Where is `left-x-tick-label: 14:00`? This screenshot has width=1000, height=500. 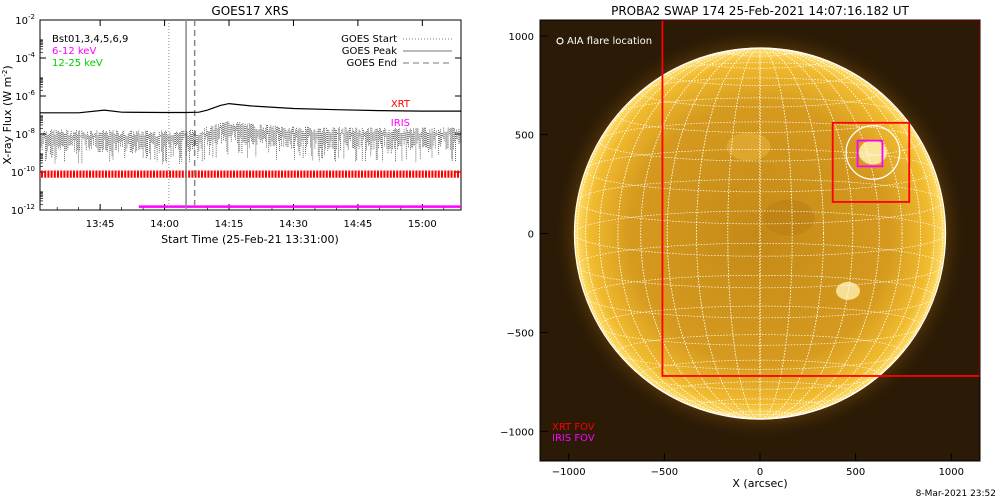
left-x-tick-label: 14:00 is located at coordinates (164, 224).